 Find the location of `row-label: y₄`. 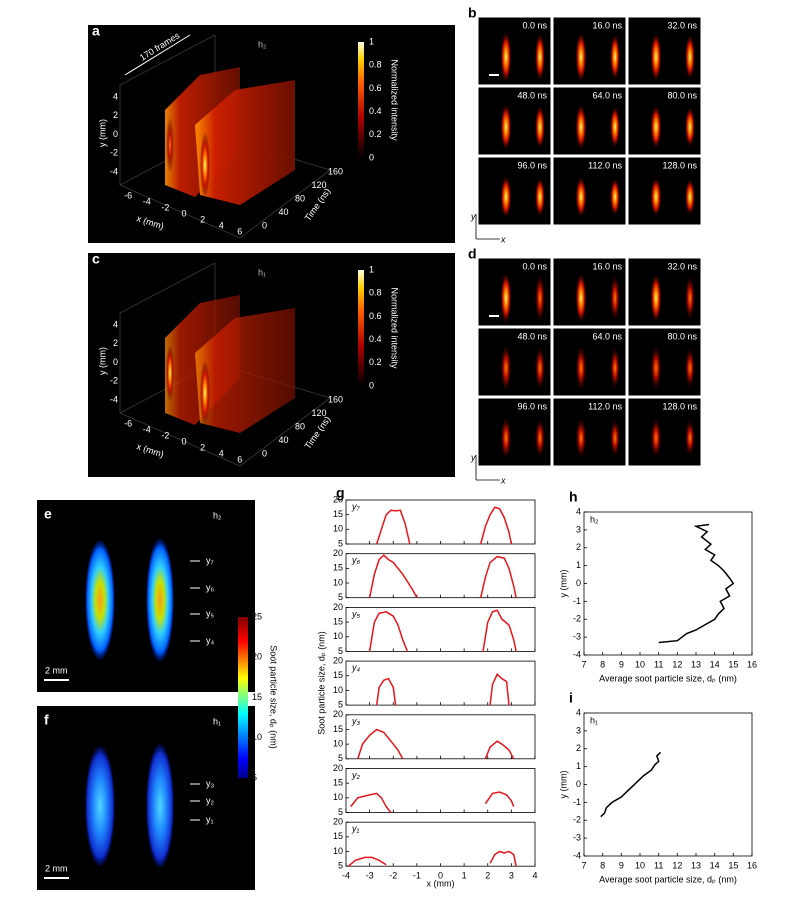

row-label: y₄ is located at coordinates (210, 640).